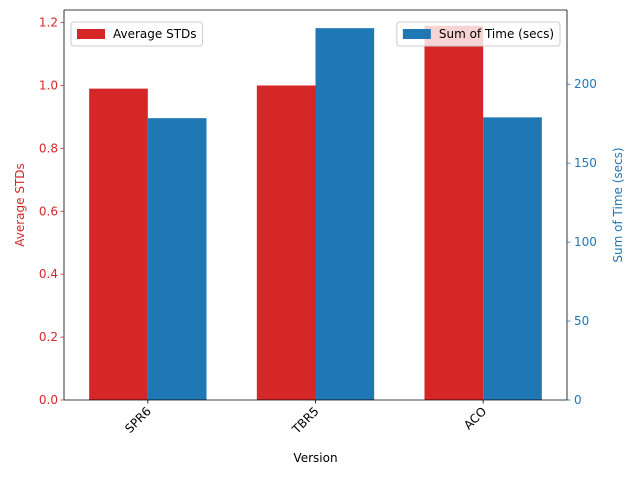 The image size is (640, 480). What do you see at coordinates (48, 211) in the screenshot?
I see `left-tick-label: 0.6` at bounding box center [48, 211].